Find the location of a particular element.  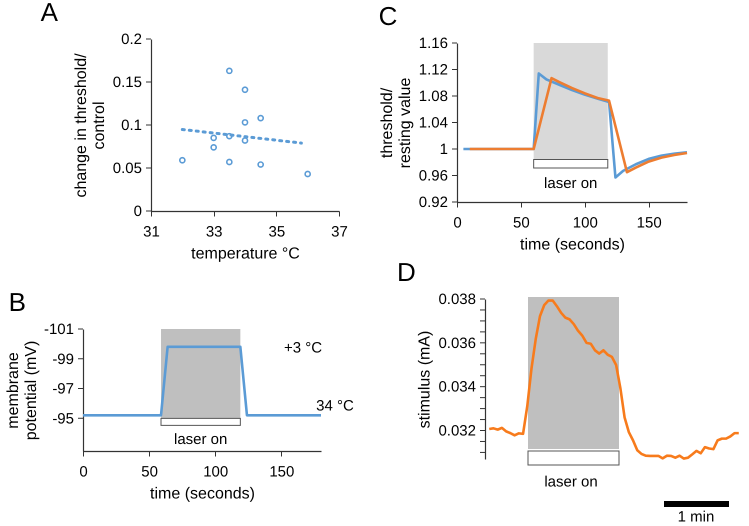

x-axis-title: temperature °C is located at coordinates (245, 254).